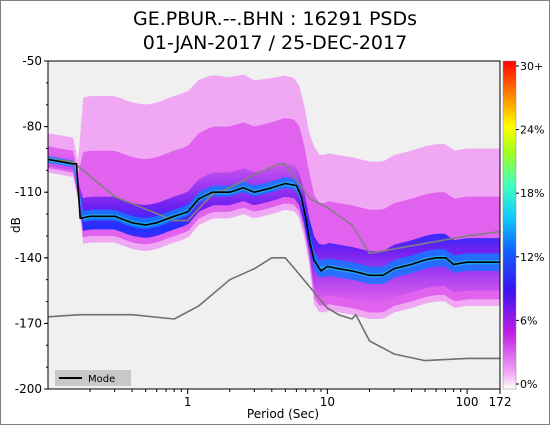  Describe the element at coordinates (275, 43) in the screenshot. I see `chart-title-line-2: 01-JAN-2017 / 25-DEC-2017` at that location.